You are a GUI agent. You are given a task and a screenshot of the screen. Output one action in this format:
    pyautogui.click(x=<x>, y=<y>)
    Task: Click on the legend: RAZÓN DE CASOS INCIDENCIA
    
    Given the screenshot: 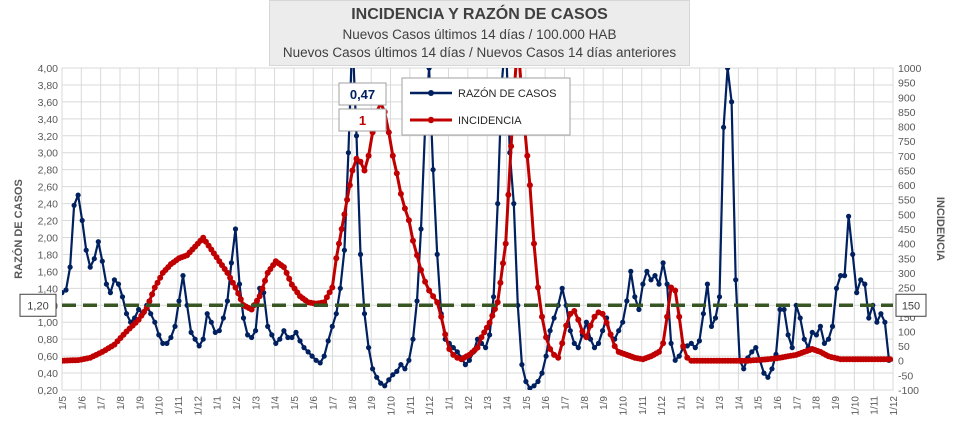 What is the action you would take?
    pyautogui.click(x=486, y=106)
    